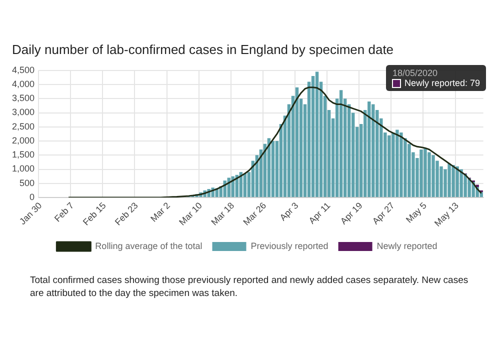 The height and width of the screenshot is (362, 500). Describe the element at coordinates (249, 287) in the screenshot. I see `text: Total confirmed cases showing those previously reported and newly added cases separately. New cases are attributed to the day the specimen was taken.` at that location.